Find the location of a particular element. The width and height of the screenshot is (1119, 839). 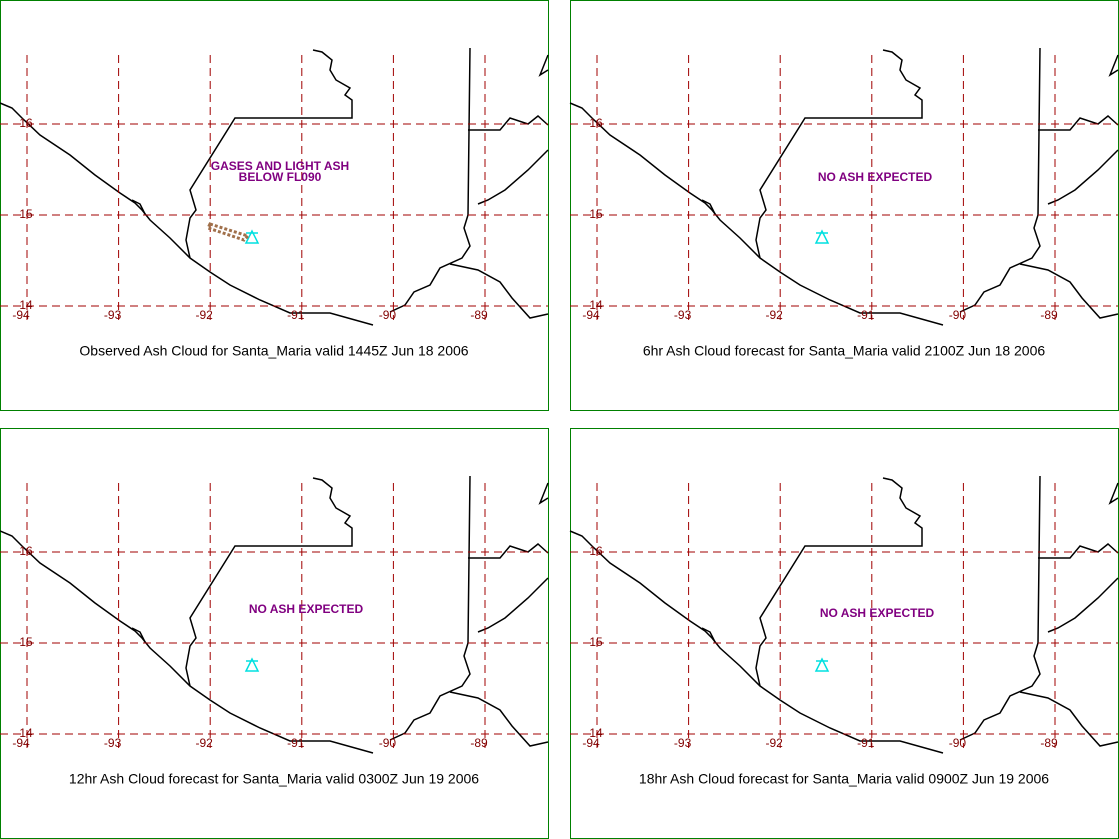

annotation: BELOW FL090 is located at coordinates (280, 177).